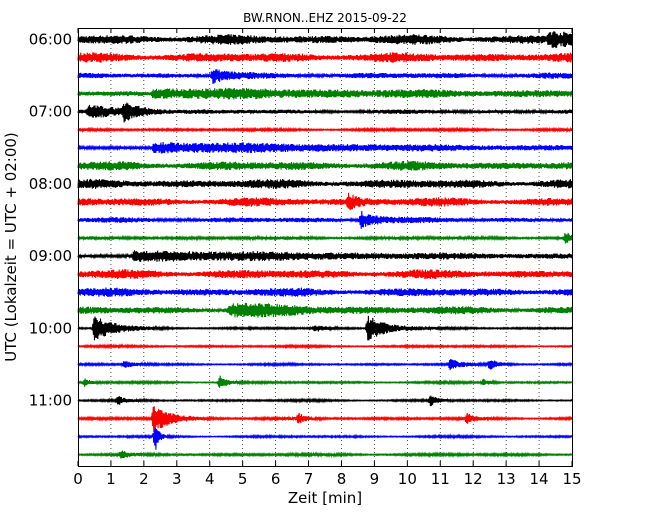 This screenshot has width=650, height=520. Describe the element at coordinates (111, 479) in the screenshot. I see `x-tick-label: 1` at that location.